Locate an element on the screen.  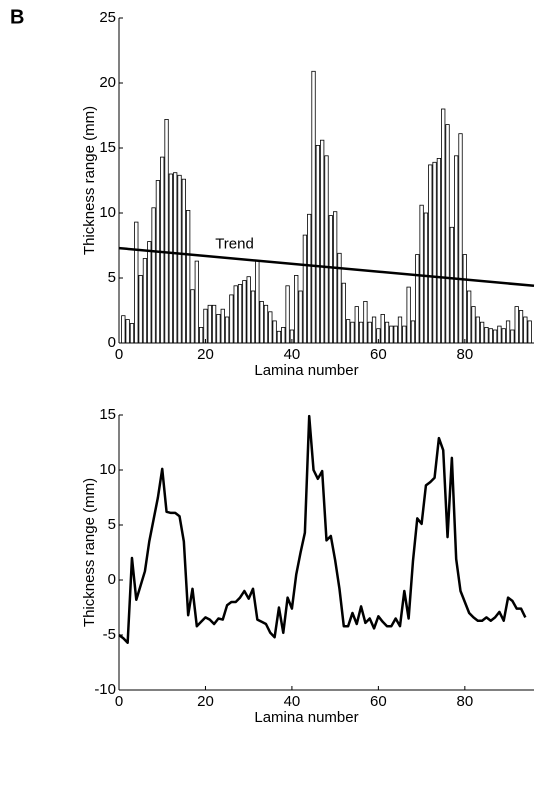
y-axis-label: Thickness range (mm) is located at coordinates (89, 180).